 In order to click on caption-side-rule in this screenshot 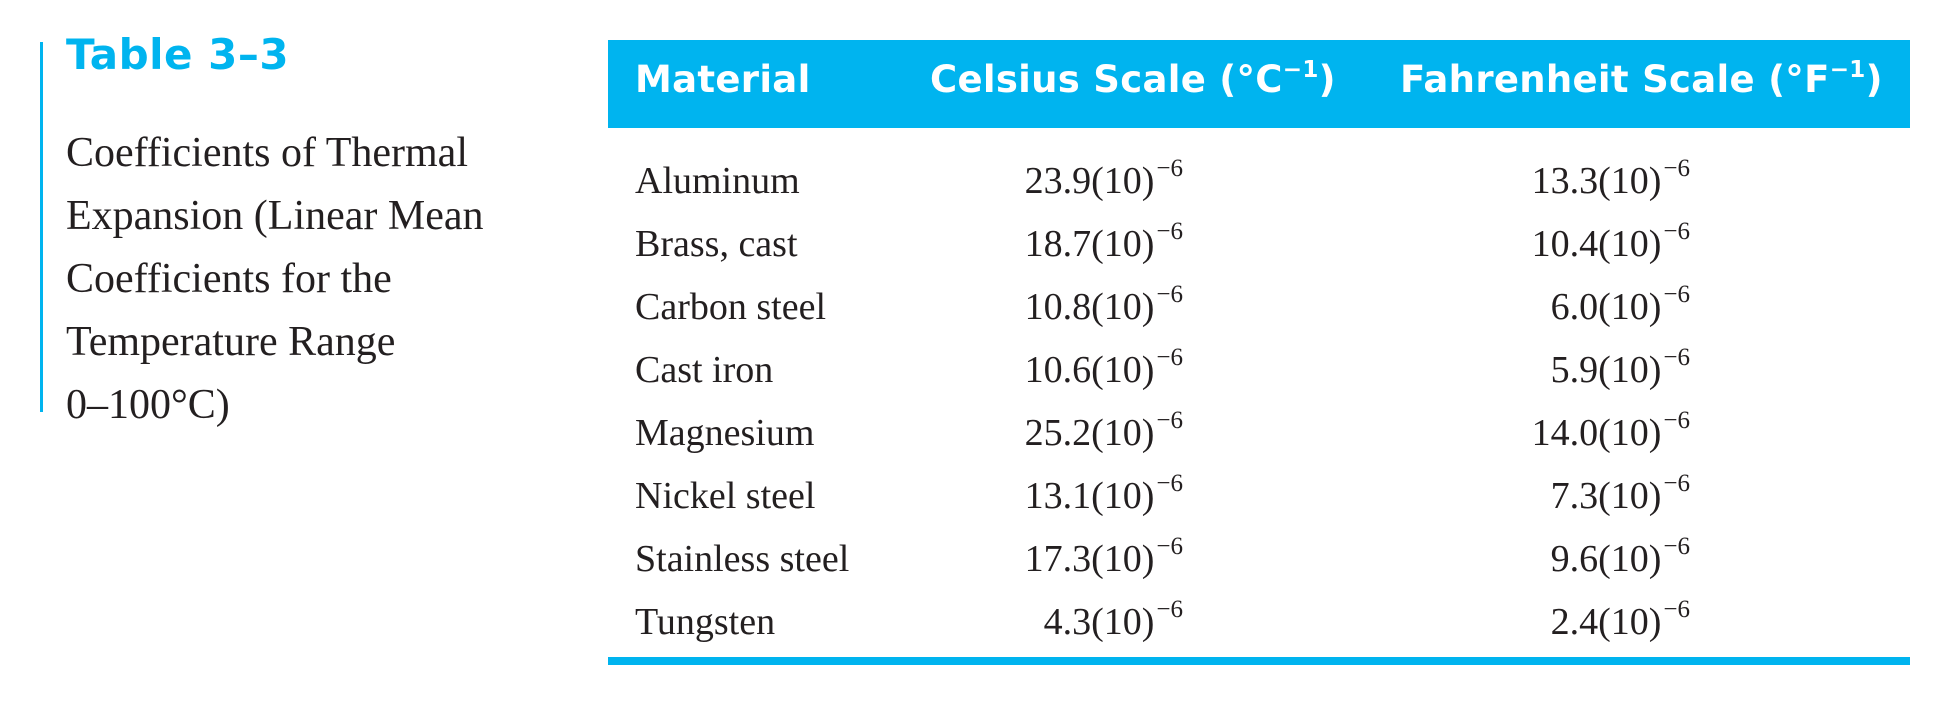, I will do `click(41, 227)`.